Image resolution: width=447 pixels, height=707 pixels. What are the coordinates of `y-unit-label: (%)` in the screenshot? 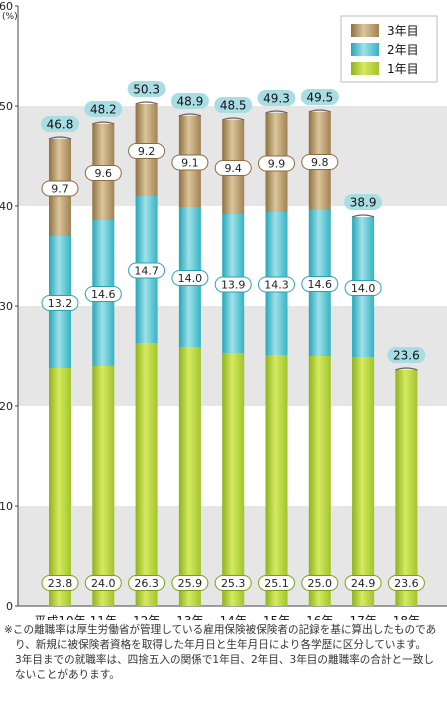 It's located at (10, 17).